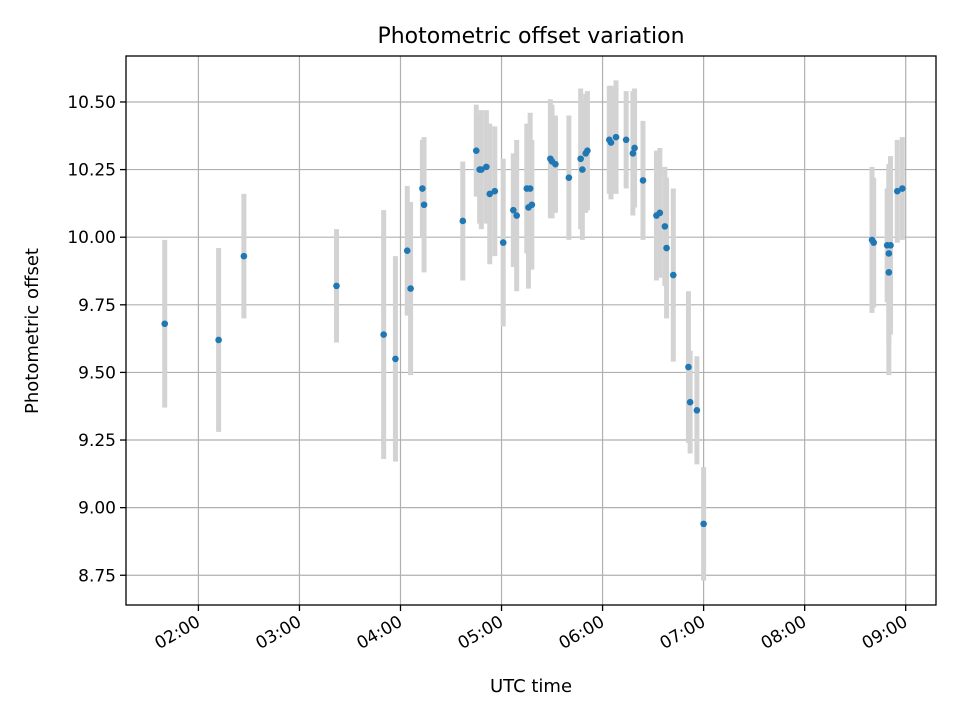 The width and height of the screenshot is (960, 720). I want to click on x-tick-label: 03:00, so click(279, 633).